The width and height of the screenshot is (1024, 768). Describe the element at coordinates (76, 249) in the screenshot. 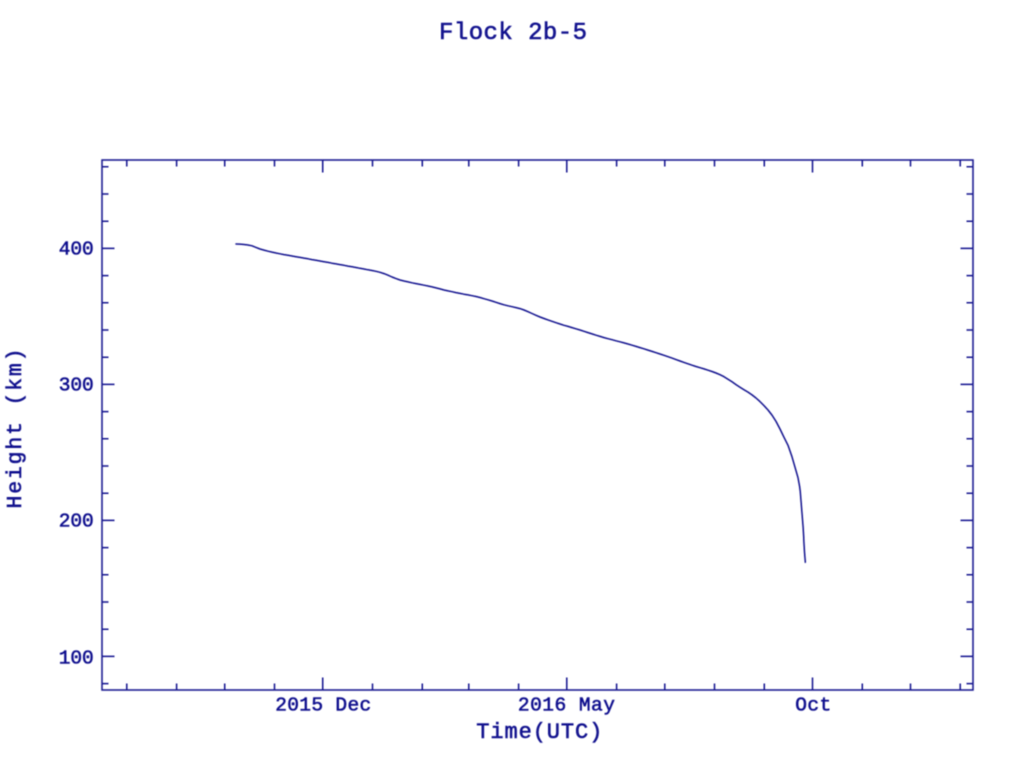

I see `svg-text: 400` at that location.